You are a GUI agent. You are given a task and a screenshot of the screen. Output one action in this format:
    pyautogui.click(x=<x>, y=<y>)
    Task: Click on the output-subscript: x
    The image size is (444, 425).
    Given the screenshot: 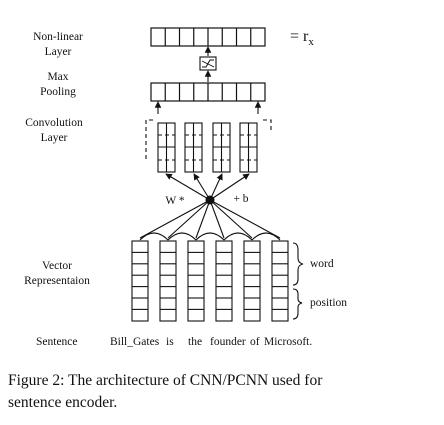 What is the action you would take?
    pyautogui.click(x=311, y=42)
    